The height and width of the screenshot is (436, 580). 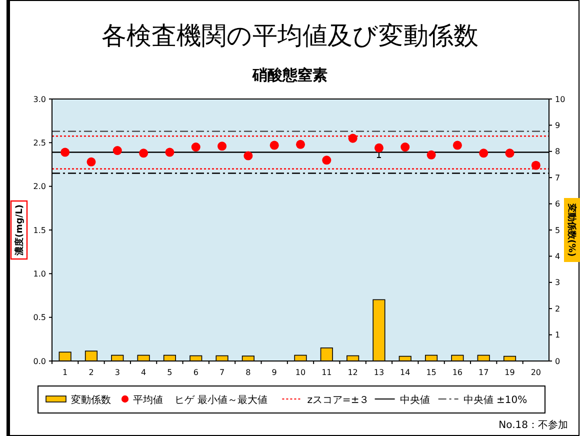 What do you see at coordinates (405, 372) in the screenshot?
I see `x-tick-label: 14` at bounding box center [405, 372].